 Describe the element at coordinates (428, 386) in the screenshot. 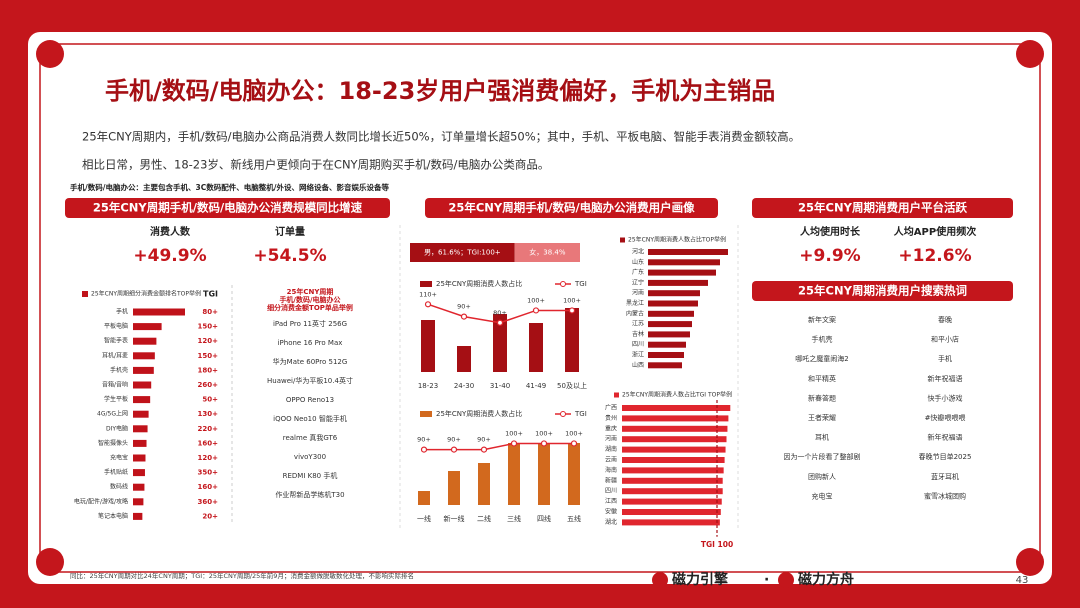

I see `x-tick-label: 18-23` at that location.